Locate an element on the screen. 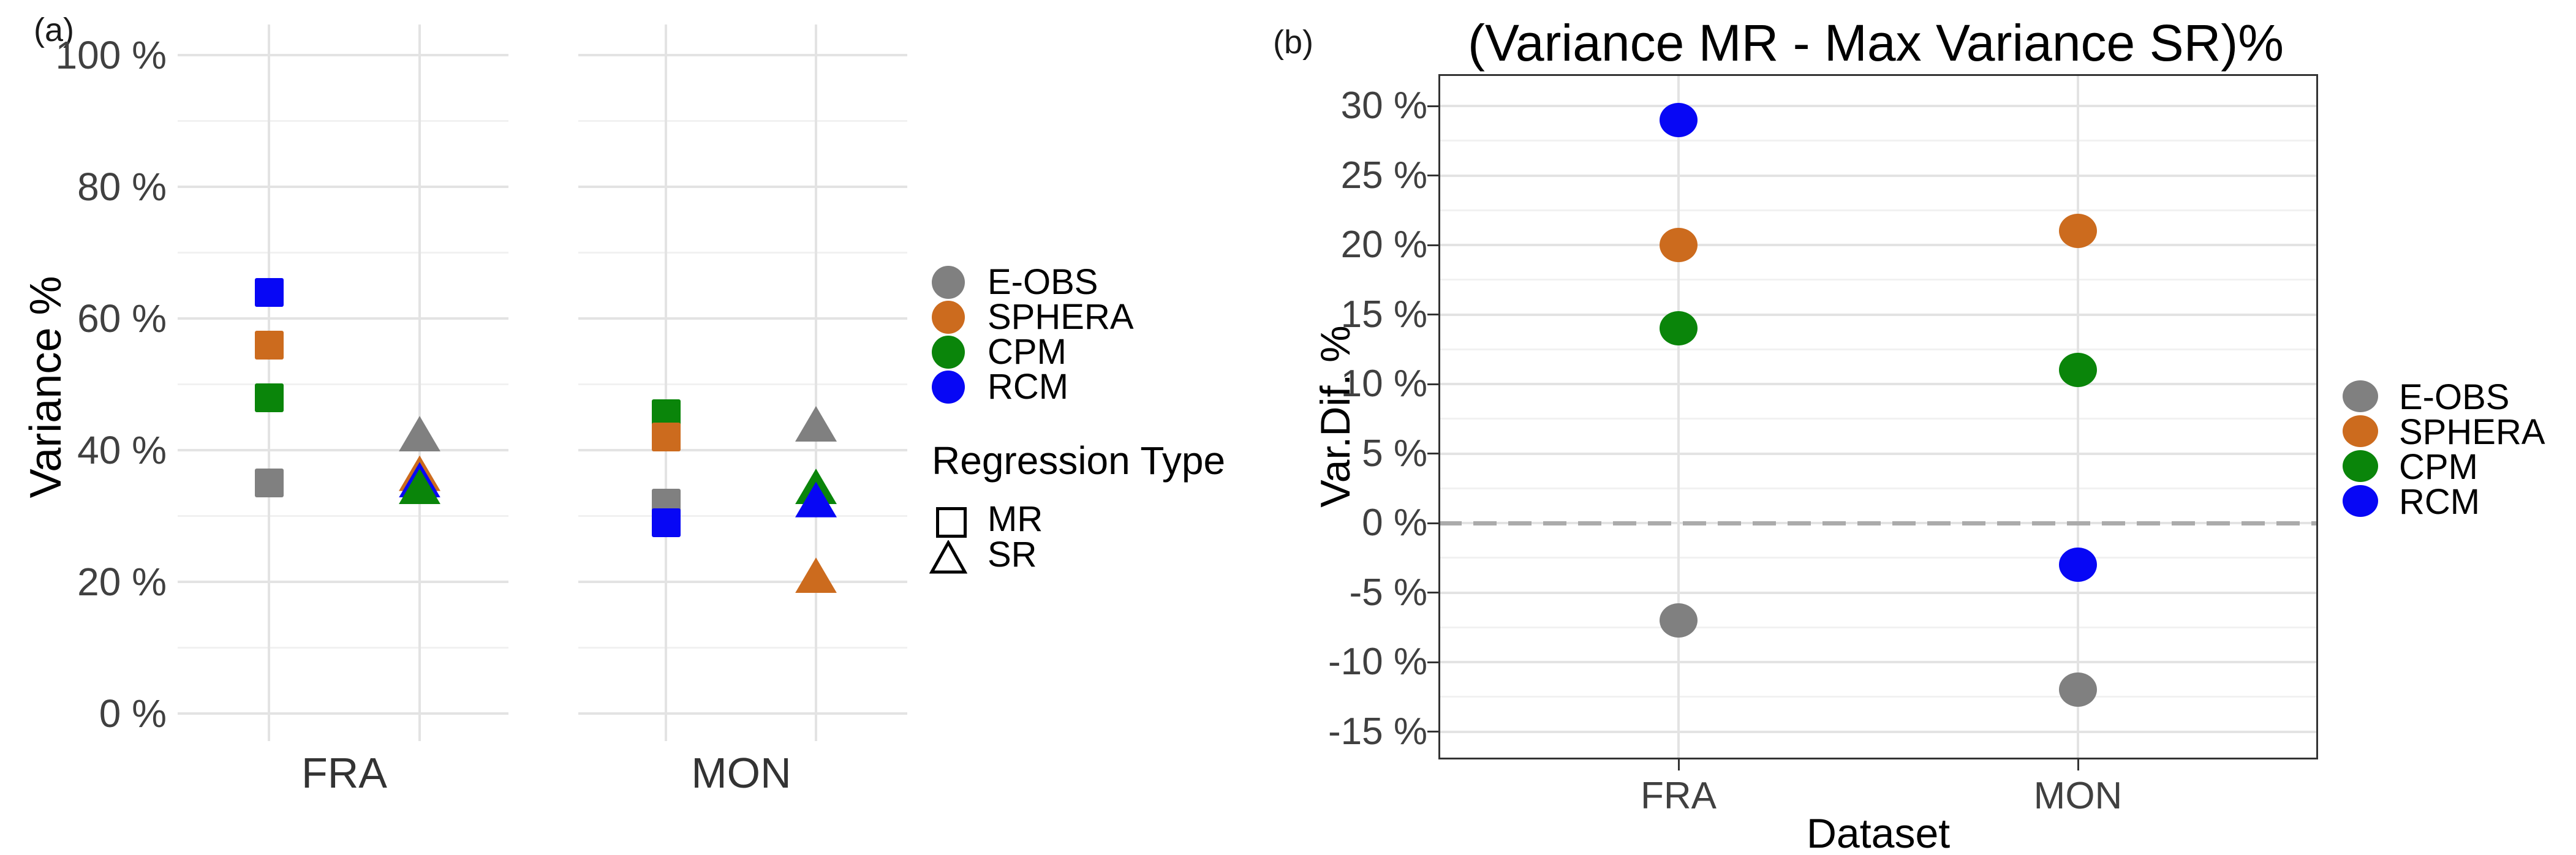  point-MON-CPM is located at coordinates (2078, 371).